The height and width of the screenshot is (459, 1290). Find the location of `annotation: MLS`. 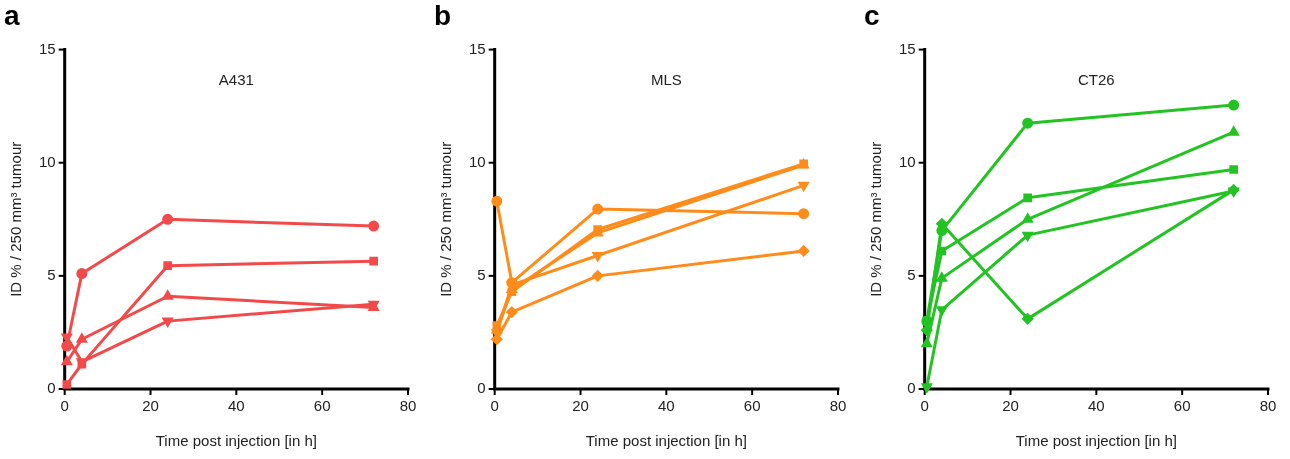

annotation: MLS is located at coordinates (666, 80).